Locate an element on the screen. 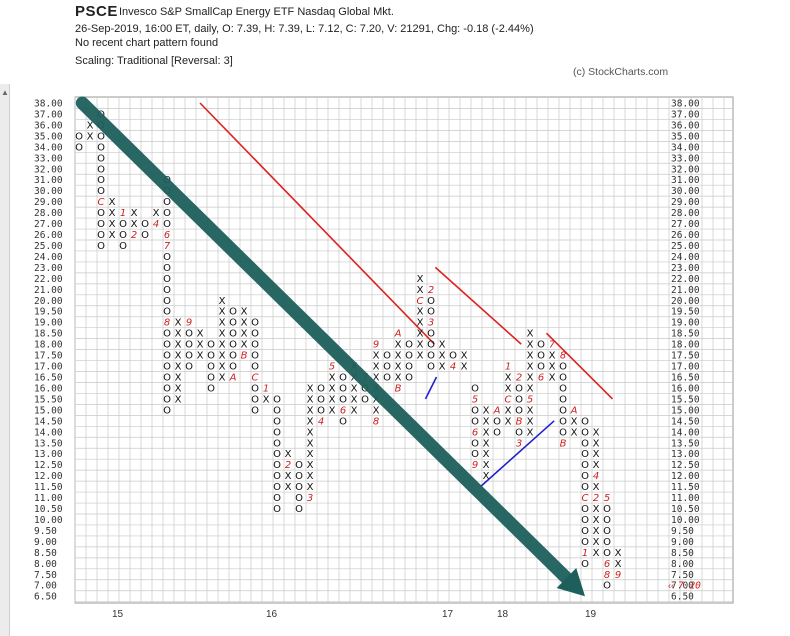 The width and height of the screenshot is (790, 636). last-price-marker-icon: ‹‹ is located at coordinates (671, 586).